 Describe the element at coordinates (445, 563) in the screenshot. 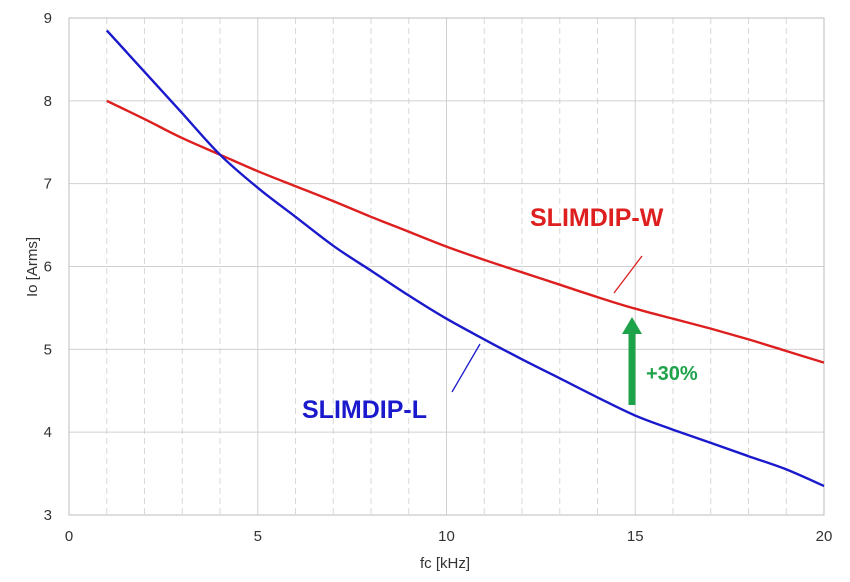

I see `x-axis-label: fc [kHz]` at that location.